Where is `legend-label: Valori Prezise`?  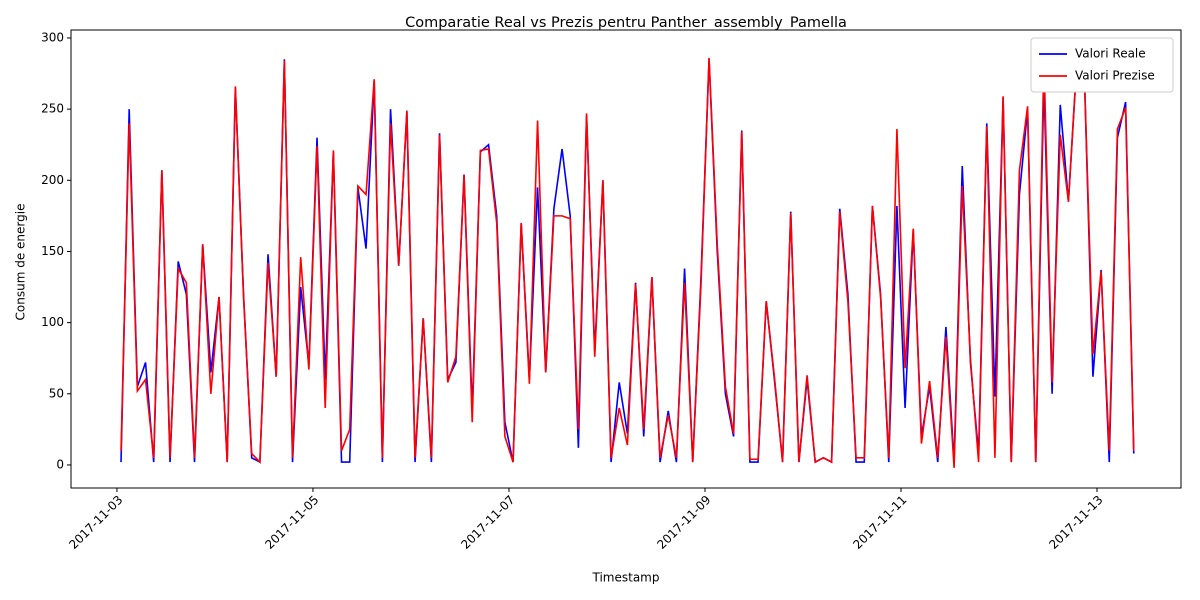 legend-label: Valori Prezise is located at coordinates (1115, 76).